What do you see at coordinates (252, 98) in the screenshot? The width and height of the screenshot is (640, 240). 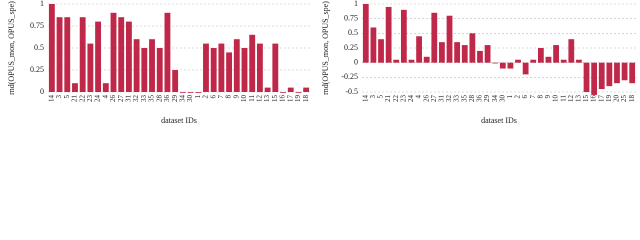 I see `x-tick-label: 11` at bounding box center [252, 98].